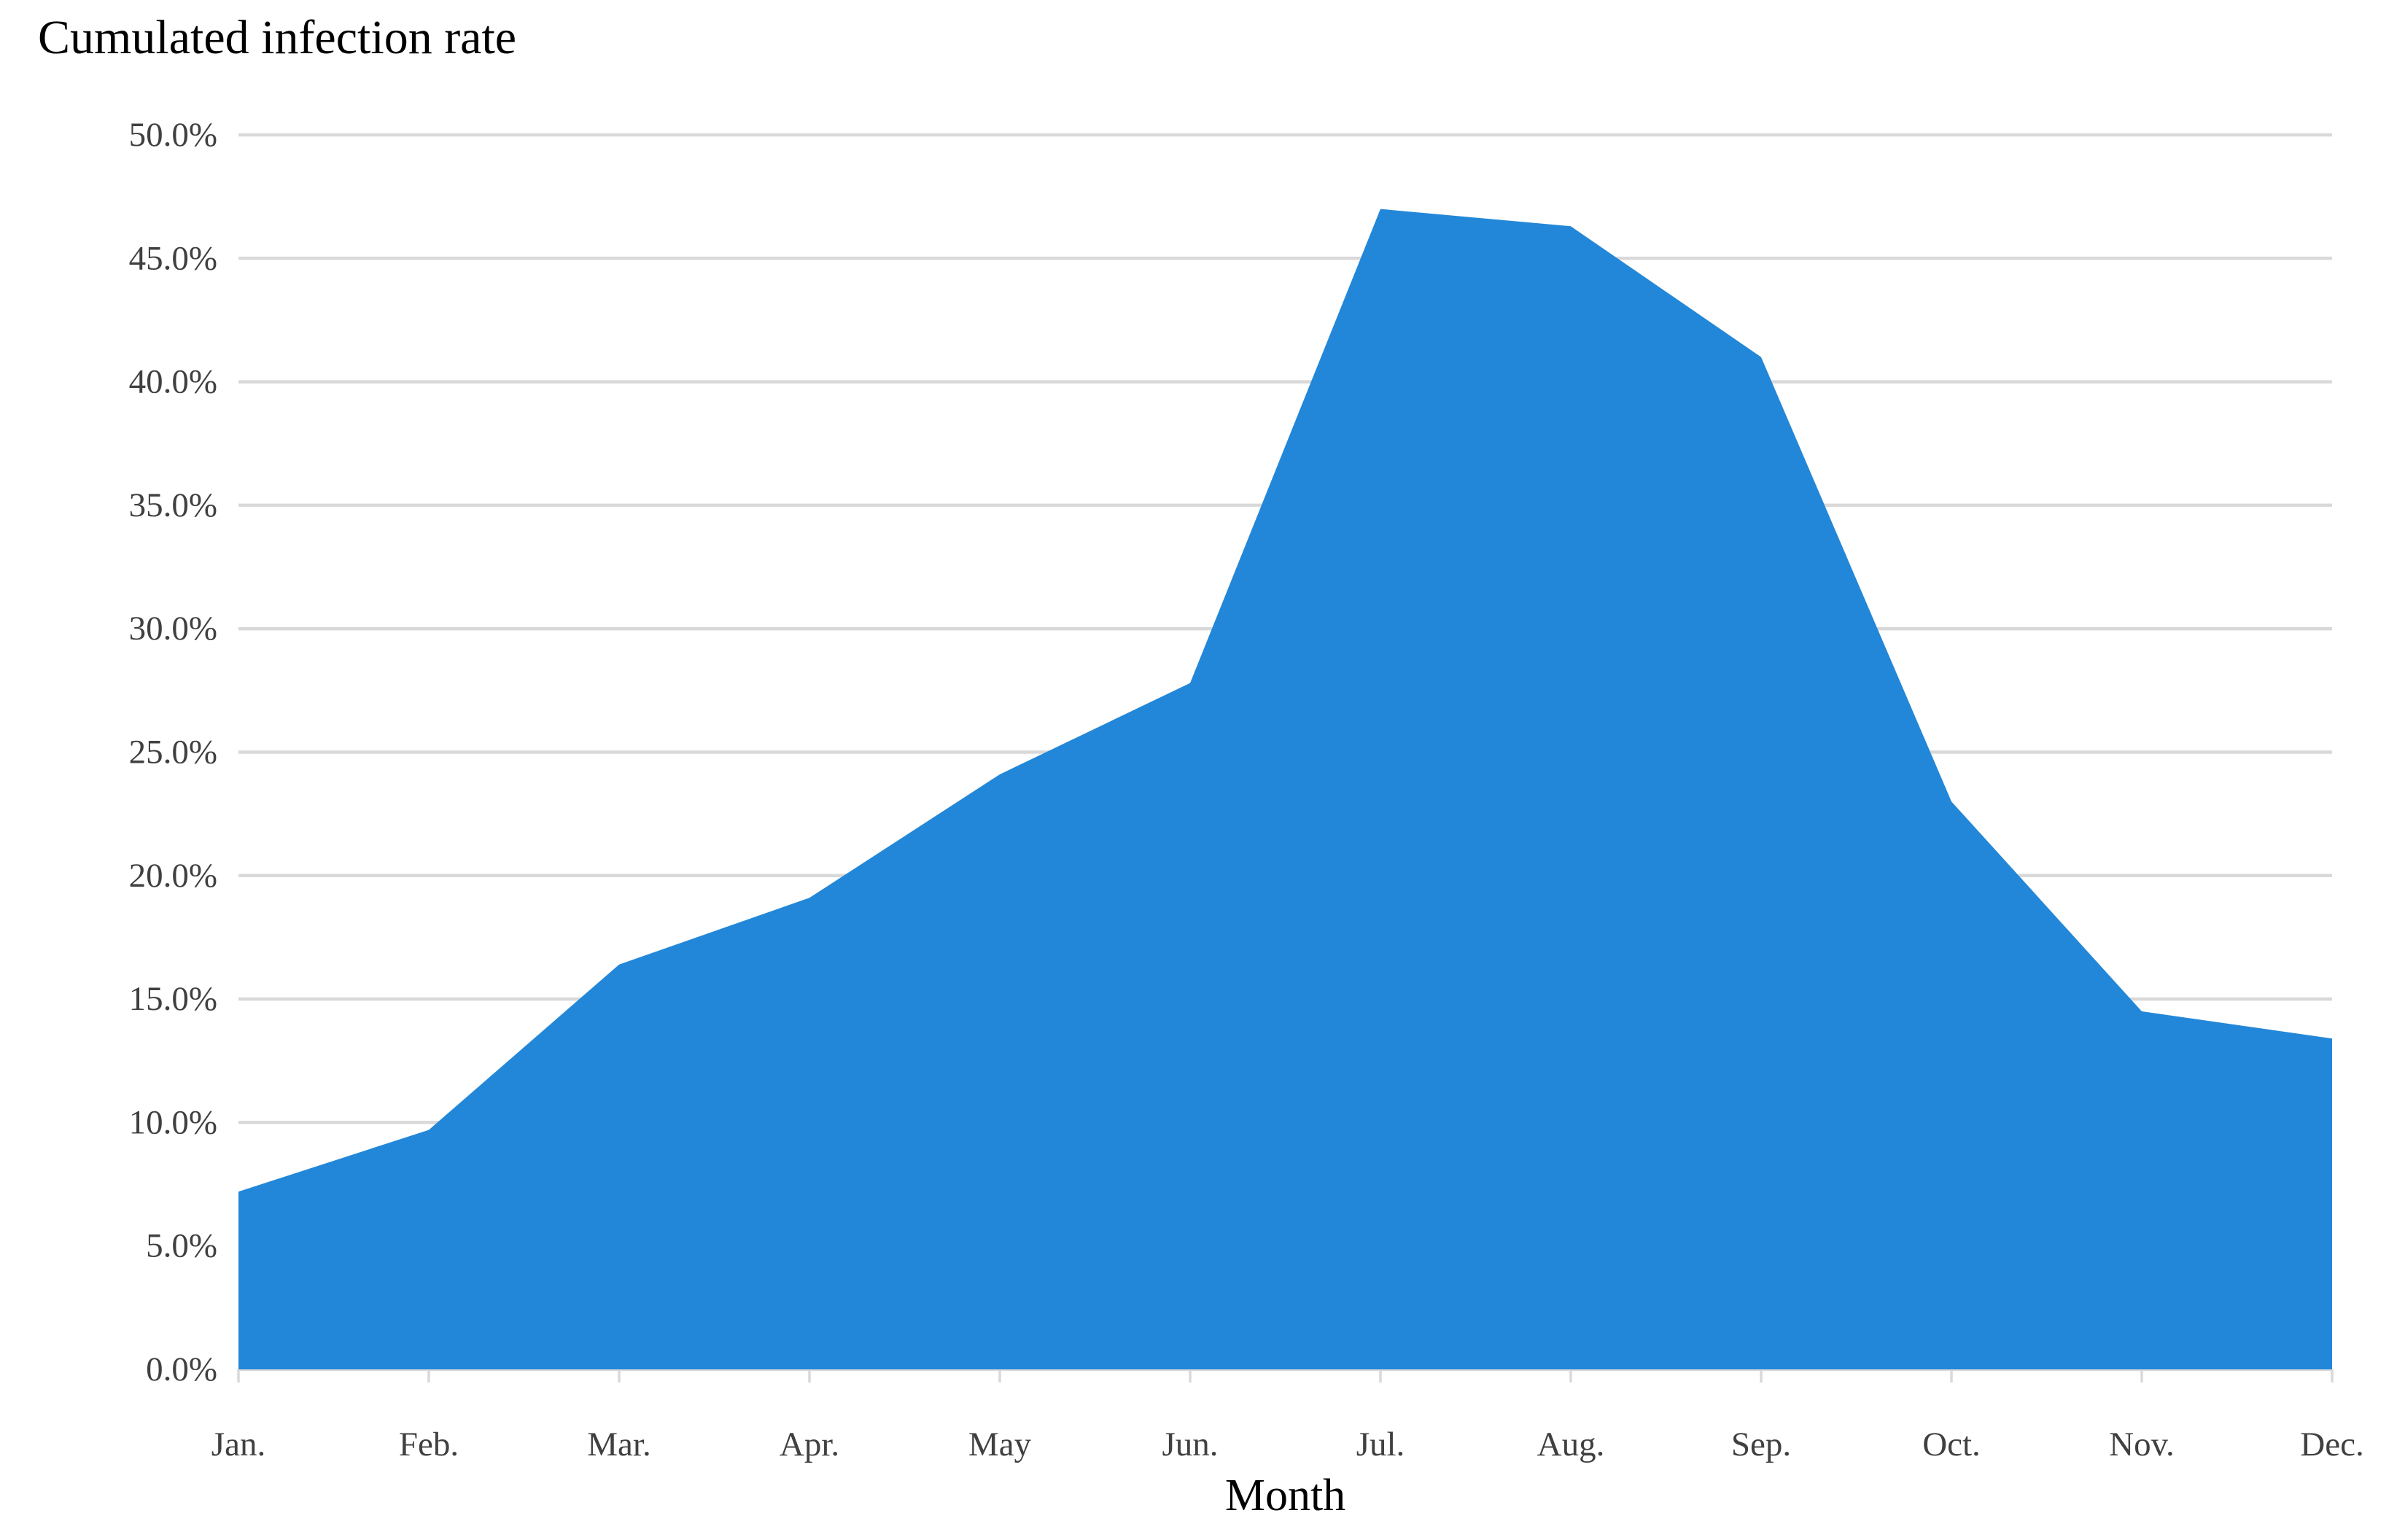 The width and height of the screenshot is (2389, 1540). What do you see at coordinates (1000, 1444) in the screenshot?
I see `x-tick-label: May` at bounding box center [1000, 1444].